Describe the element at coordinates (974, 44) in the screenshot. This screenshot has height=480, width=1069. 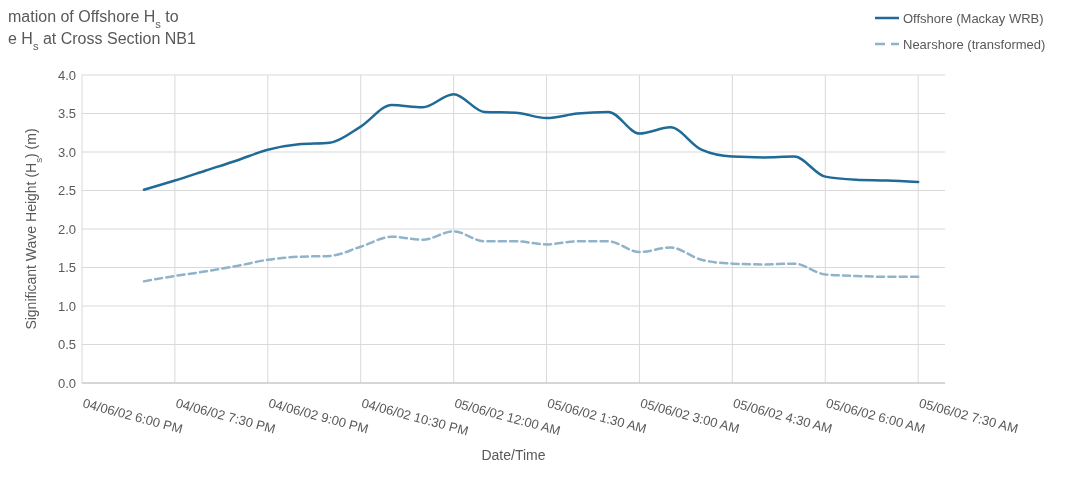
I see `legend-label: Nearshore (transformed)` at that location.